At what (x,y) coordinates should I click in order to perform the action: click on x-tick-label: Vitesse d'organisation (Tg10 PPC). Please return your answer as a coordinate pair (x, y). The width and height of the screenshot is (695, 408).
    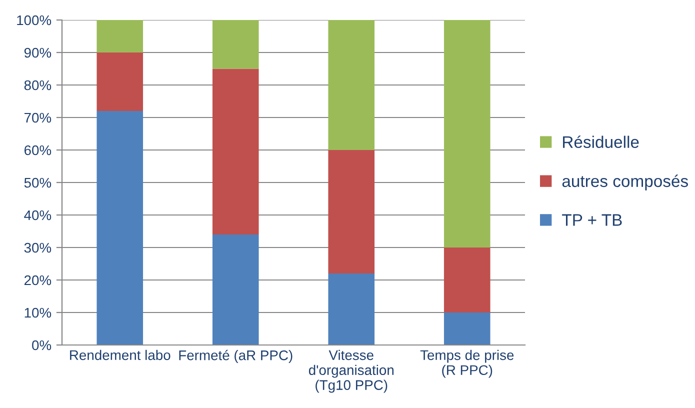
    Looking at the image, I should click on (351, 371).